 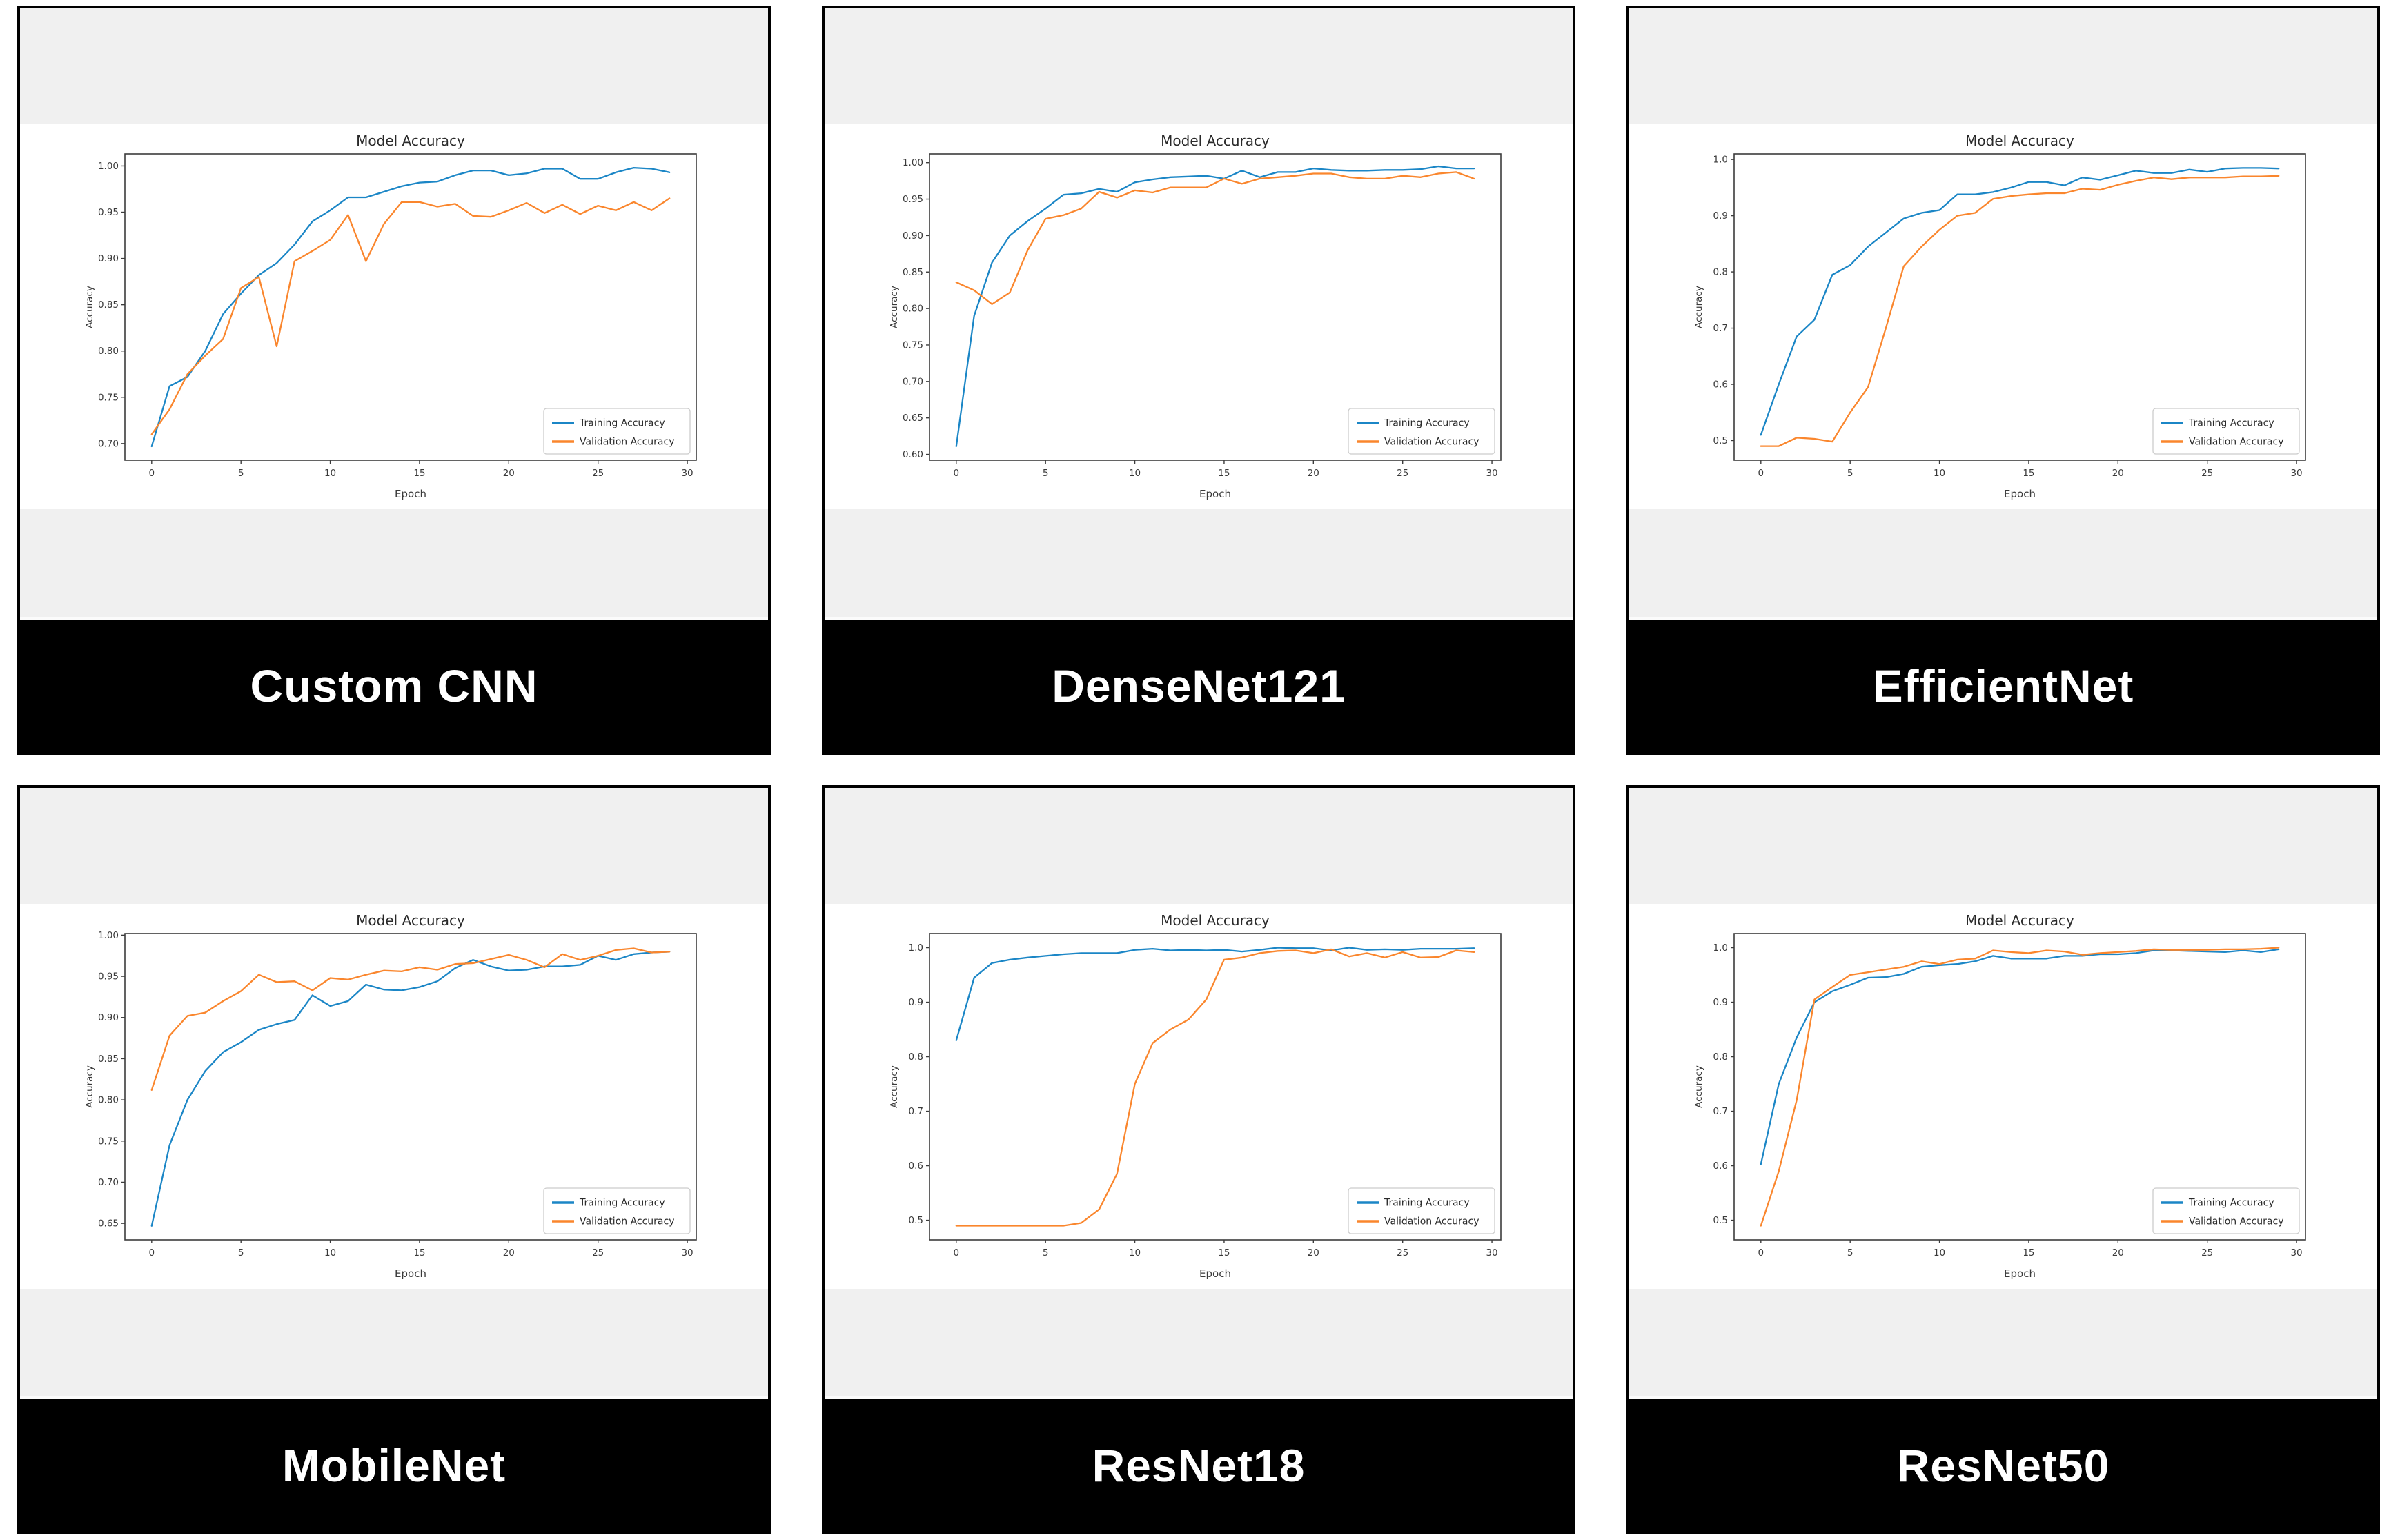 I want to click on model-caption: DenseNet121, so click(x=1199, y=684).